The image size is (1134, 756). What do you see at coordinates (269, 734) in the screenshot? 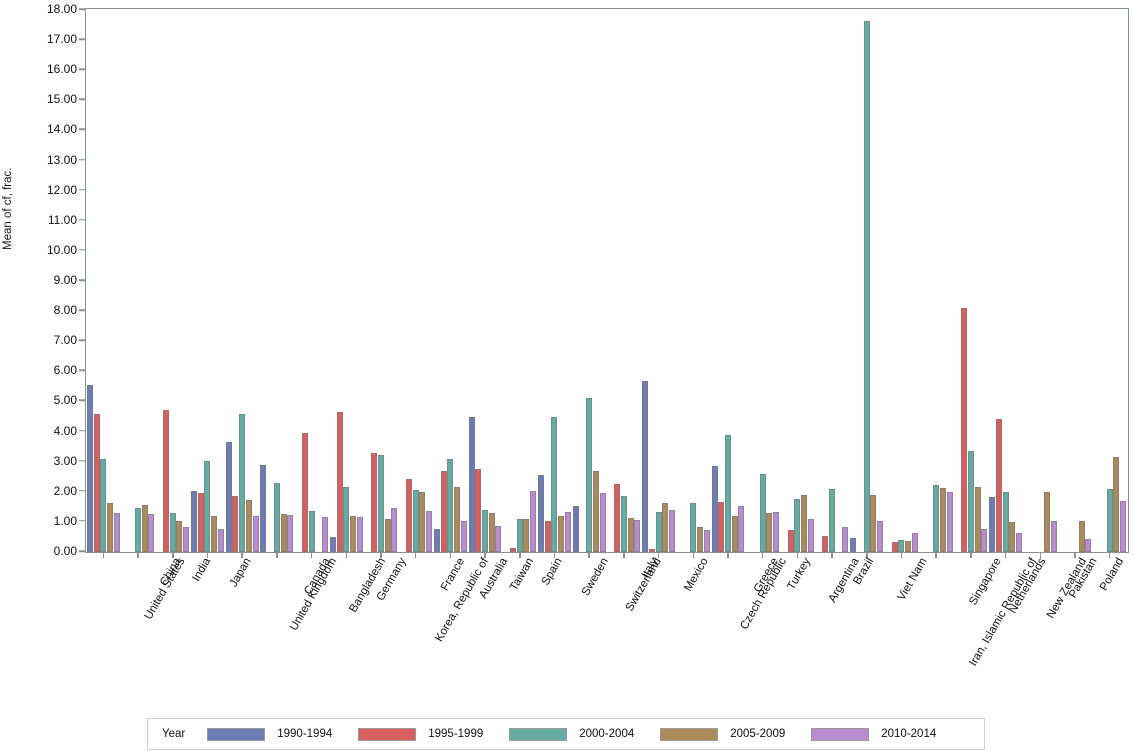
I see `legend-item: 1990-1994` at bounding box center [269, 734].